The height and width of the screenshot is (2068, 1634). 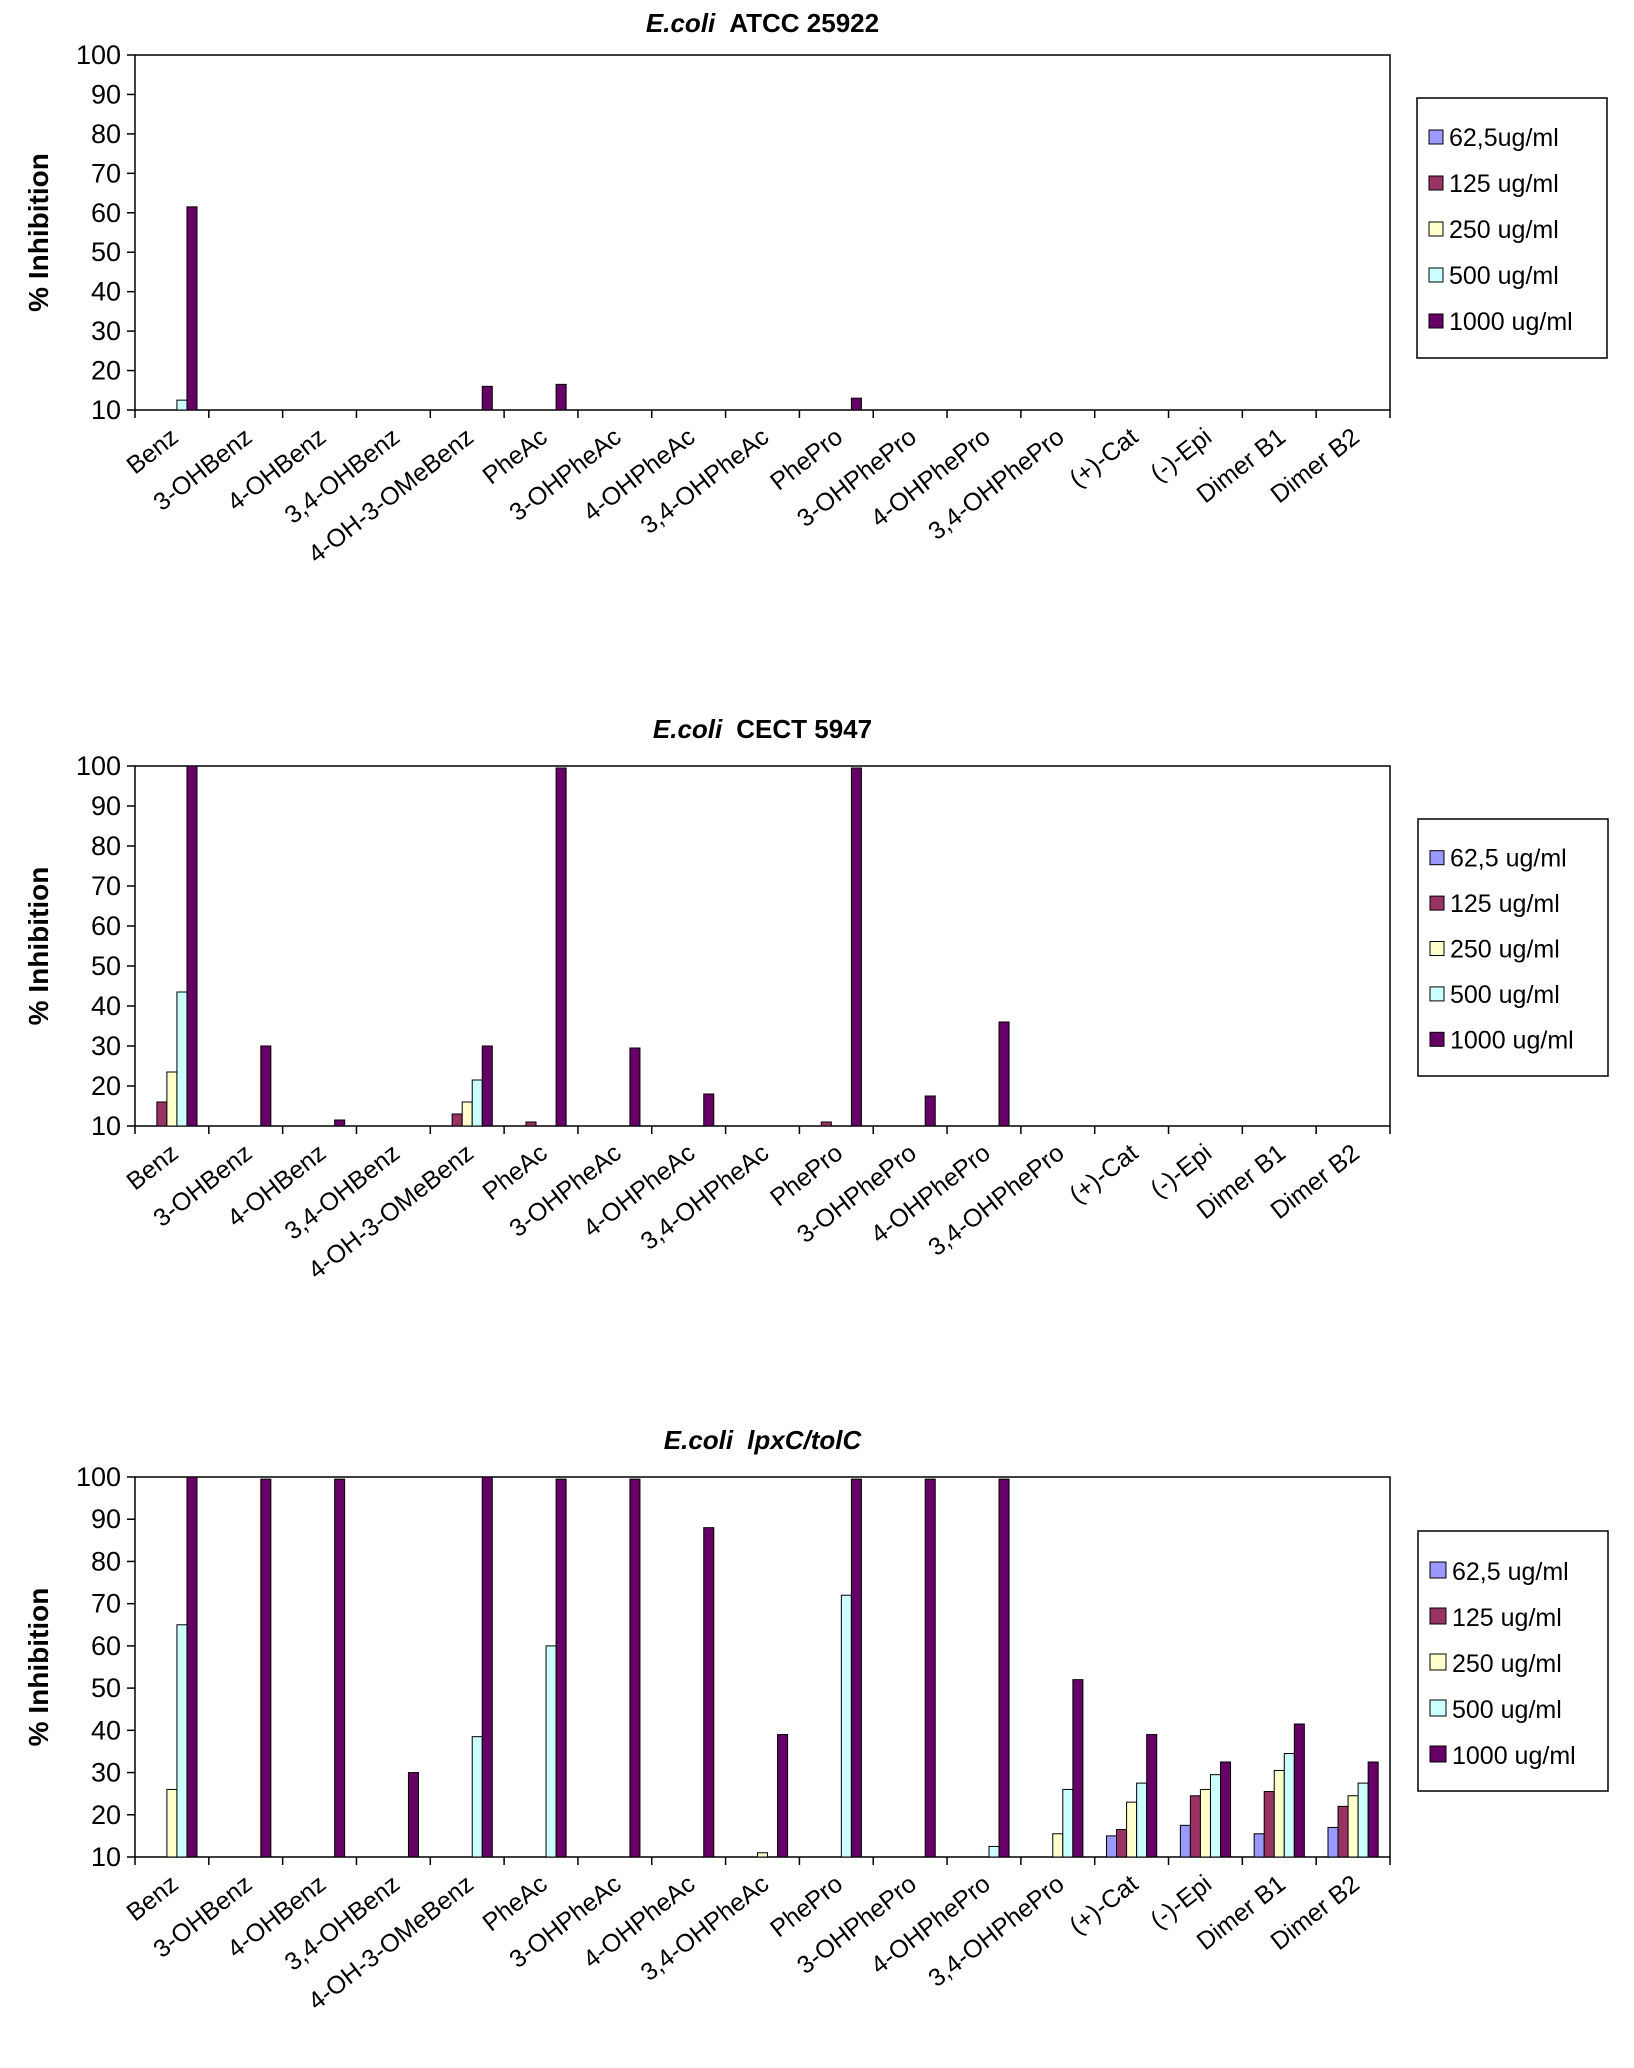 What do you see at coordinates (413, 1815) in the screenshot?
I see `bar-3-4-ohbenz-1000-ug-ml` at bounding box center [413, 1815].